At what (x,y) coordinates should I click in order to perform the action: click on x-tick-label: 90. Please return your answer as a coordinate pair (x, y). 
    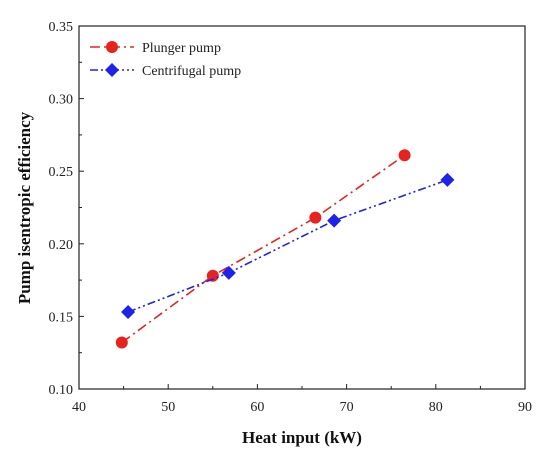
    Looking at the image, I should click on (525, 407).